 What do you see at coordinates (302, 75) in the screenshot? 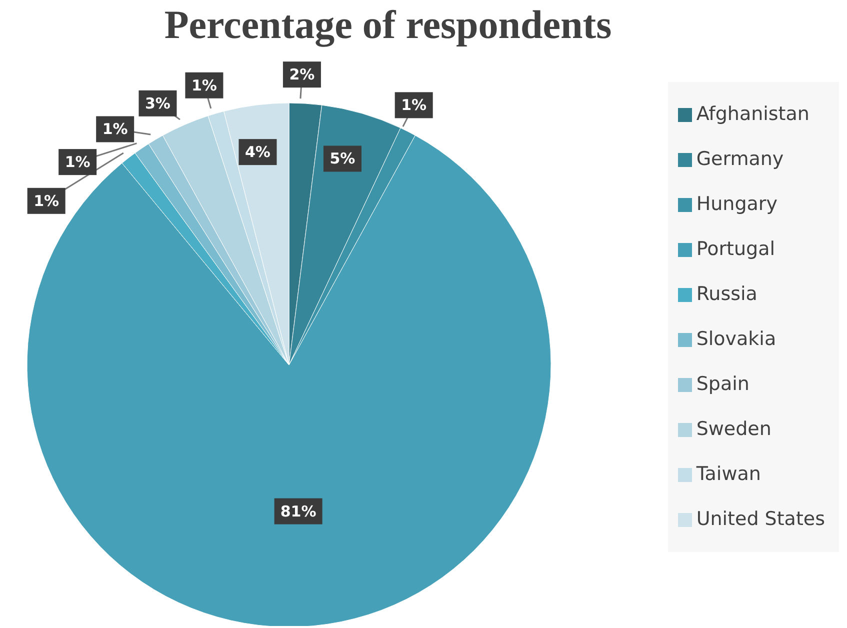
I see `data-label: 2%` at bounding box center [302, 75].